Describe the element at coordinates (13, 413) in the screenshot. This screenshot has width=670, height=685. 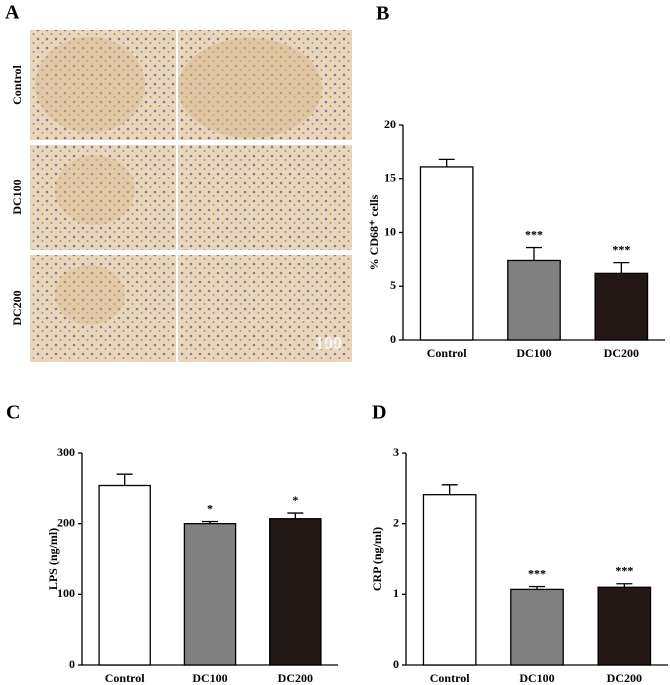
I see `panel-letter: C` at that location.